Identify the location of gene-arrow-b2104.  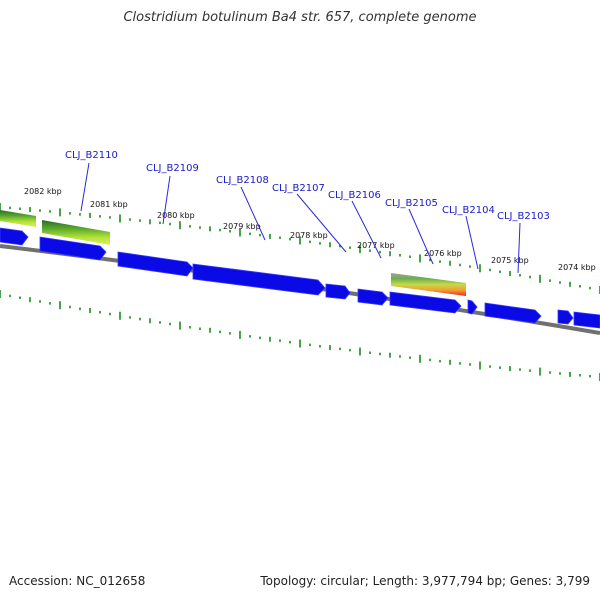
(472, 307).